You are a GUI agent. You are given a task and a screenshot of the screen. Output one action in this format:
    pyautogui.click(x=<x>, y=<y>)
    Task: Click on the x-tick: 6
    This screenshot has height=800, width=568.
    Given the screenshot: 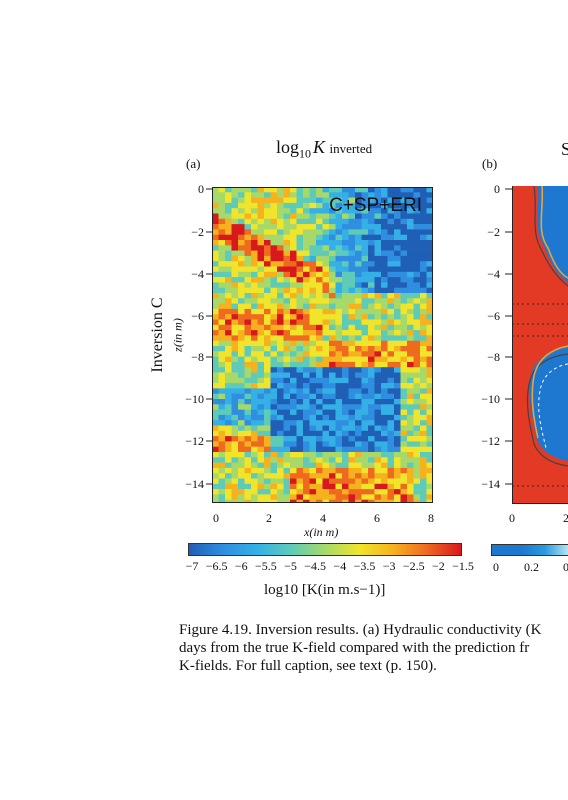 What is the action you would take?
    pyautogui.click(x=377, y=518)
    